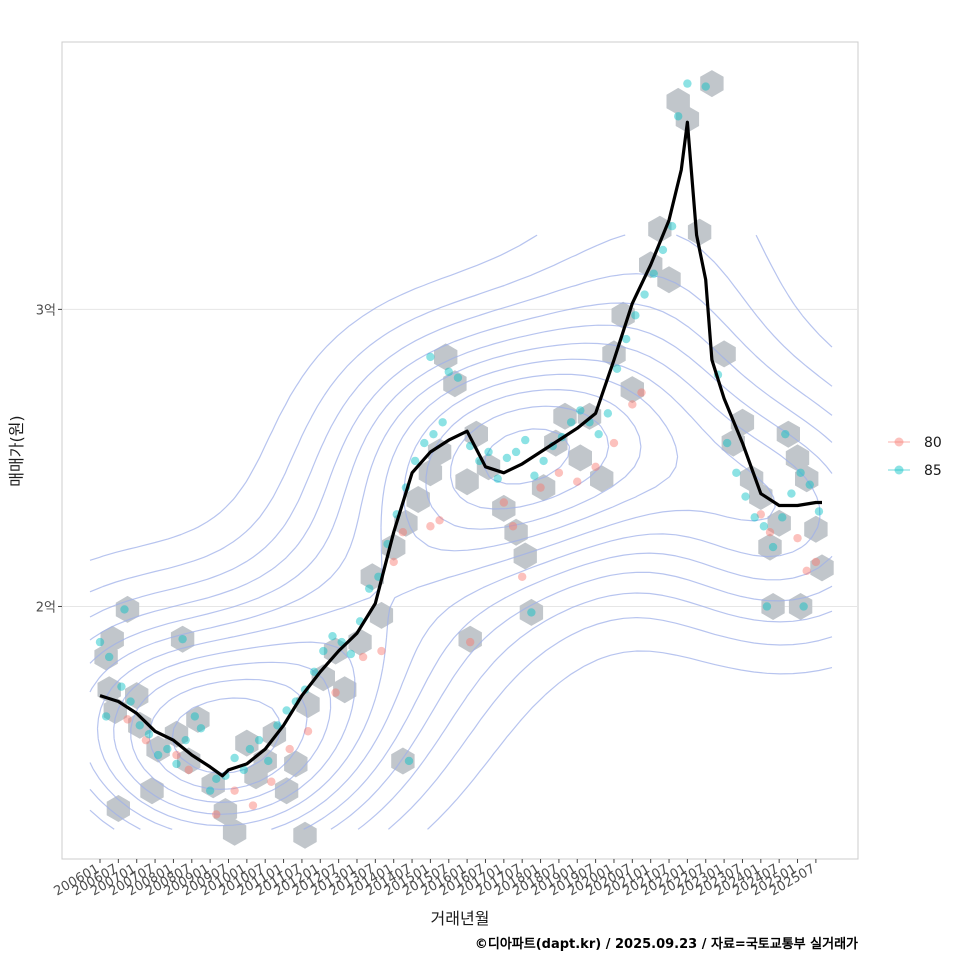 The width and height of the screenshot is (960, 960). Describe the element at coordinates (46, 607) in the screenshot. I see `y-tick-label: 2억` at that location.